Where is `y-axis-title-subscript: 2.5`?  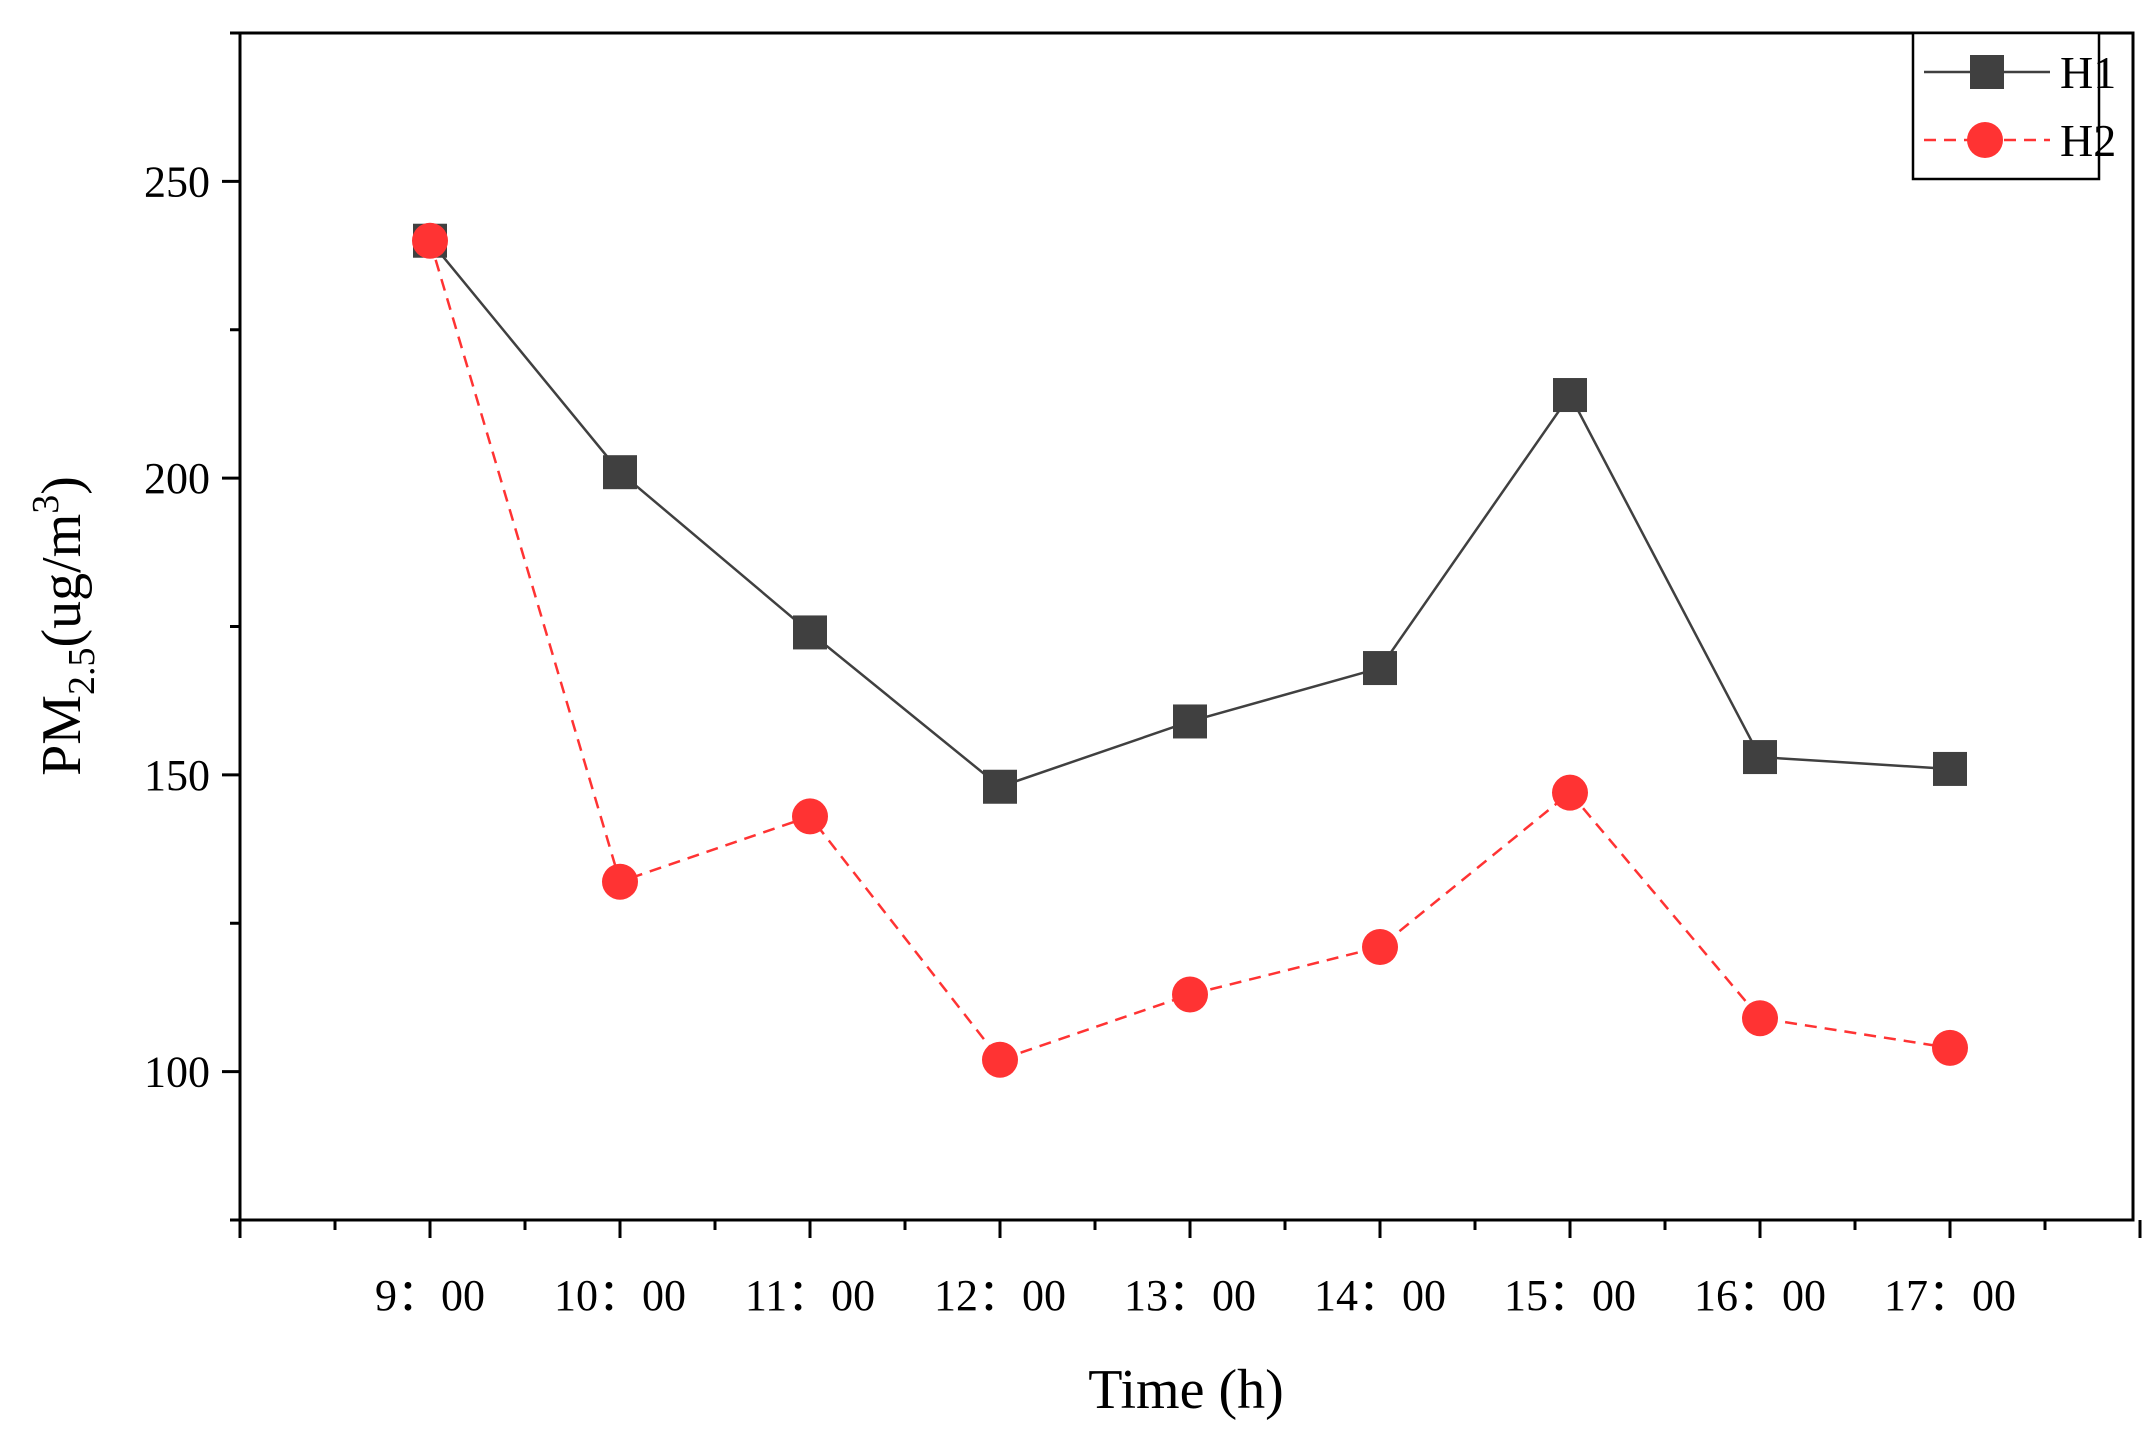
y-axis-title-subscript: 2.5 is located at coordinates (82, 671).